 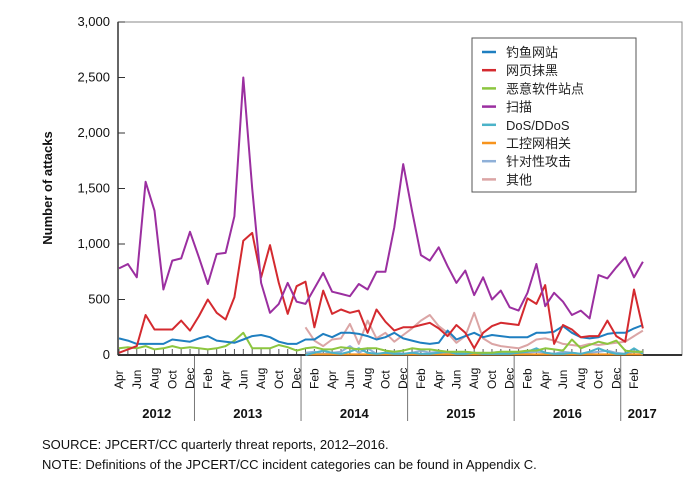 What do you see at coordinates (642, 413) in the screenshot?
I see `year-label: 2017` at bounding box center [642, 413].